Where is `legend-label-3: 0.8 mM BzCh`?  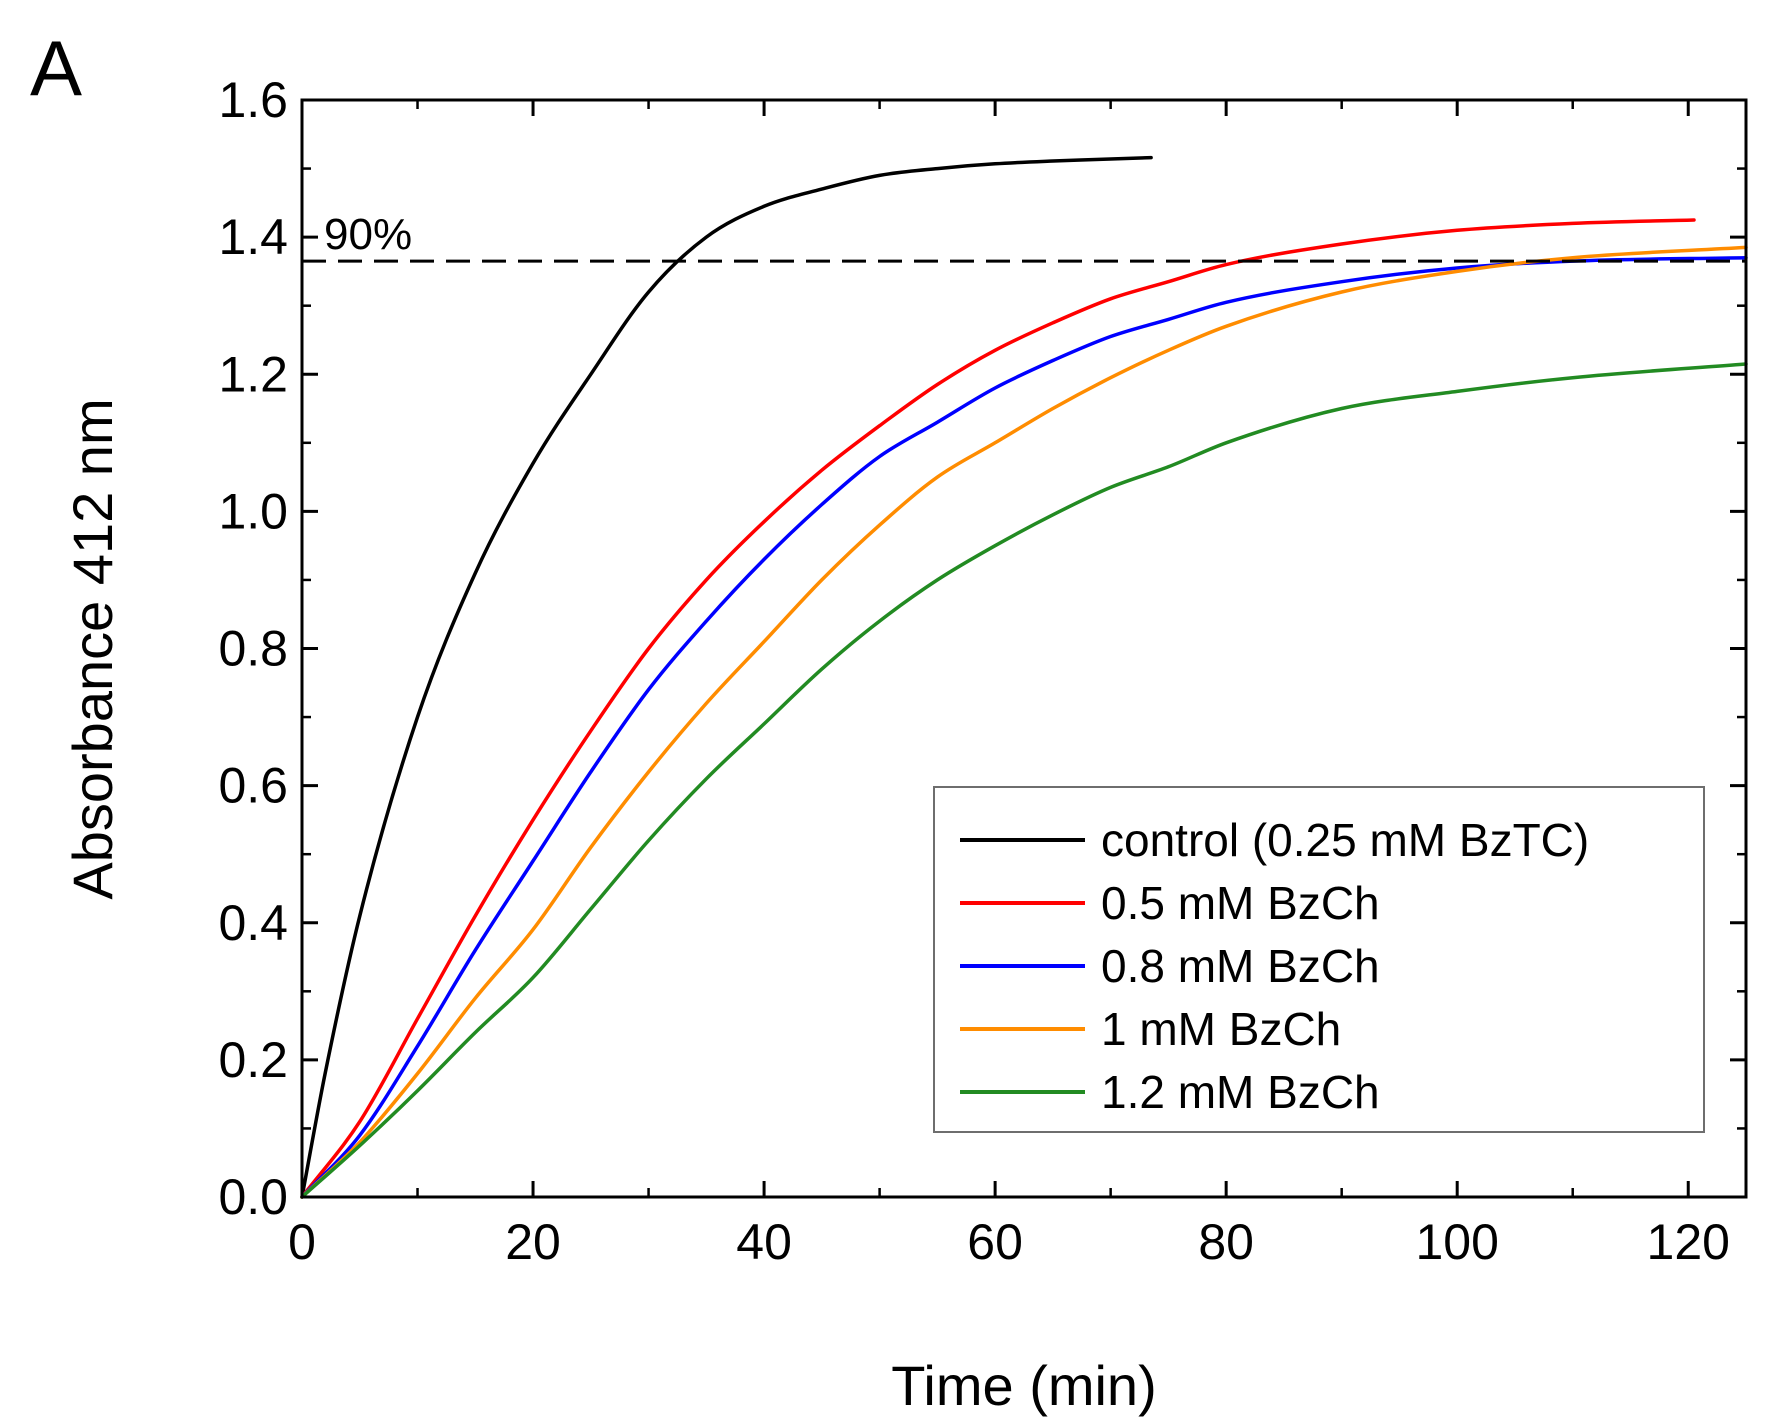 legend-label-3: 0.8 mM BzCh is located at coordinates (1240, 966).